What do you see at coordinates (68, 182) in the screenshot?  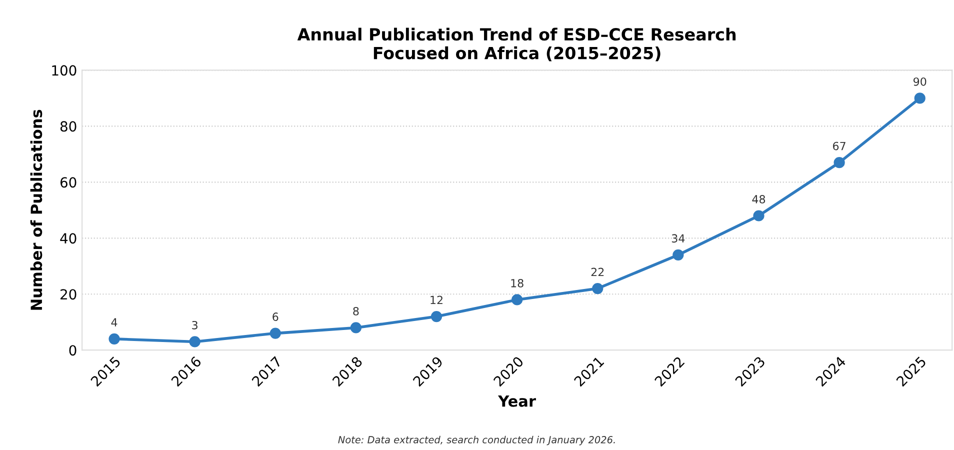 I see `y-tick-label: 60` at bounding box center [68, 182].